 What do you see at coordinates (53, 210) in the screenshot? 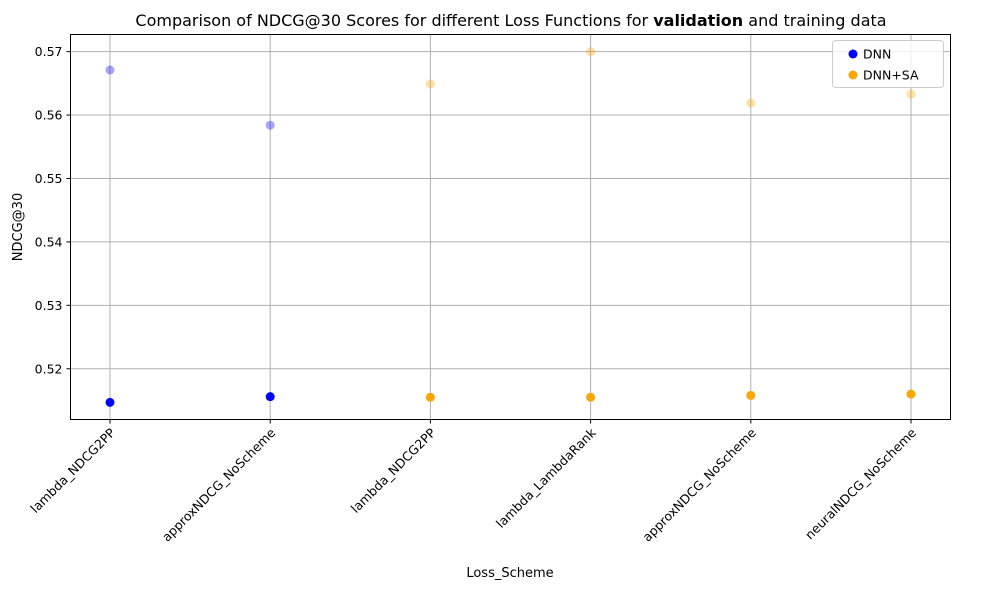
I see `y-axis-ticks: 0.52 0.53 0.54 0.55 0.56 0.57` at bounding box center [53, 210].